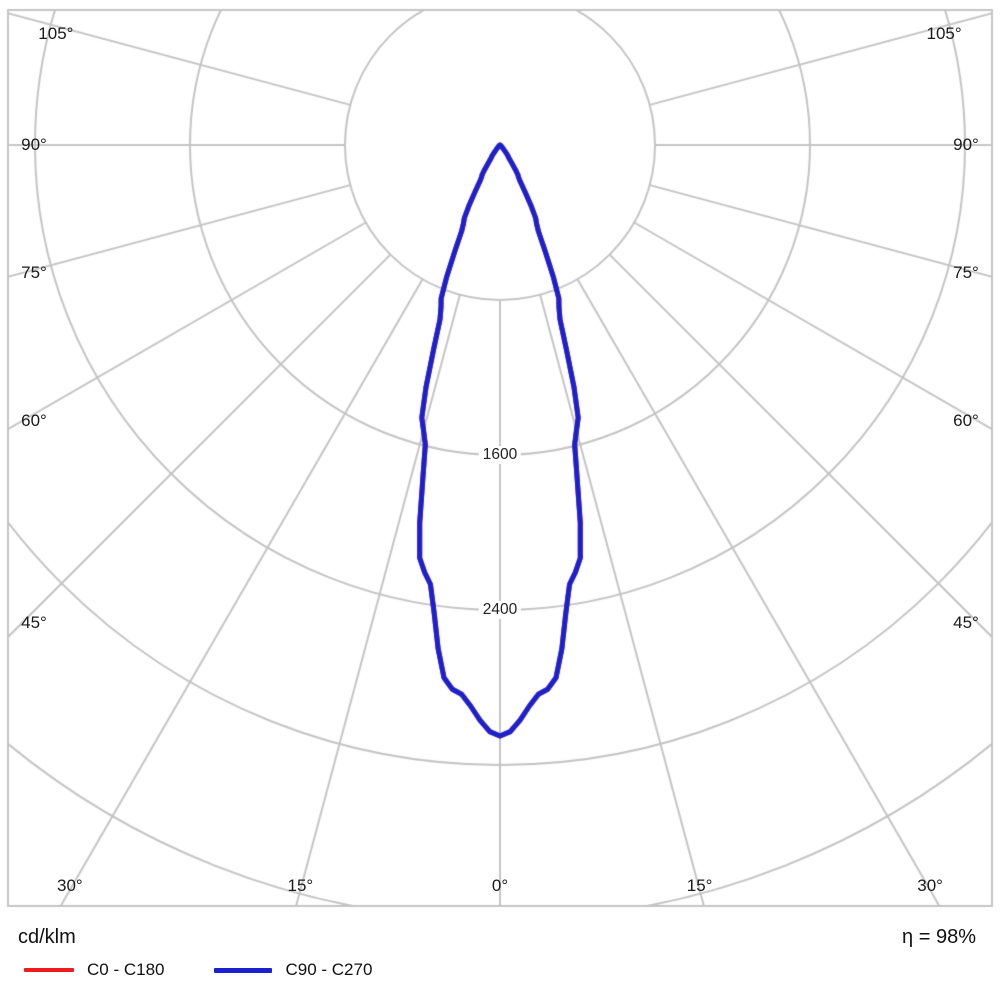 This screenshot has width=1000, height=1000. I want to click on legend-label-c0-c180: C0 - C180, so click(126, 969).